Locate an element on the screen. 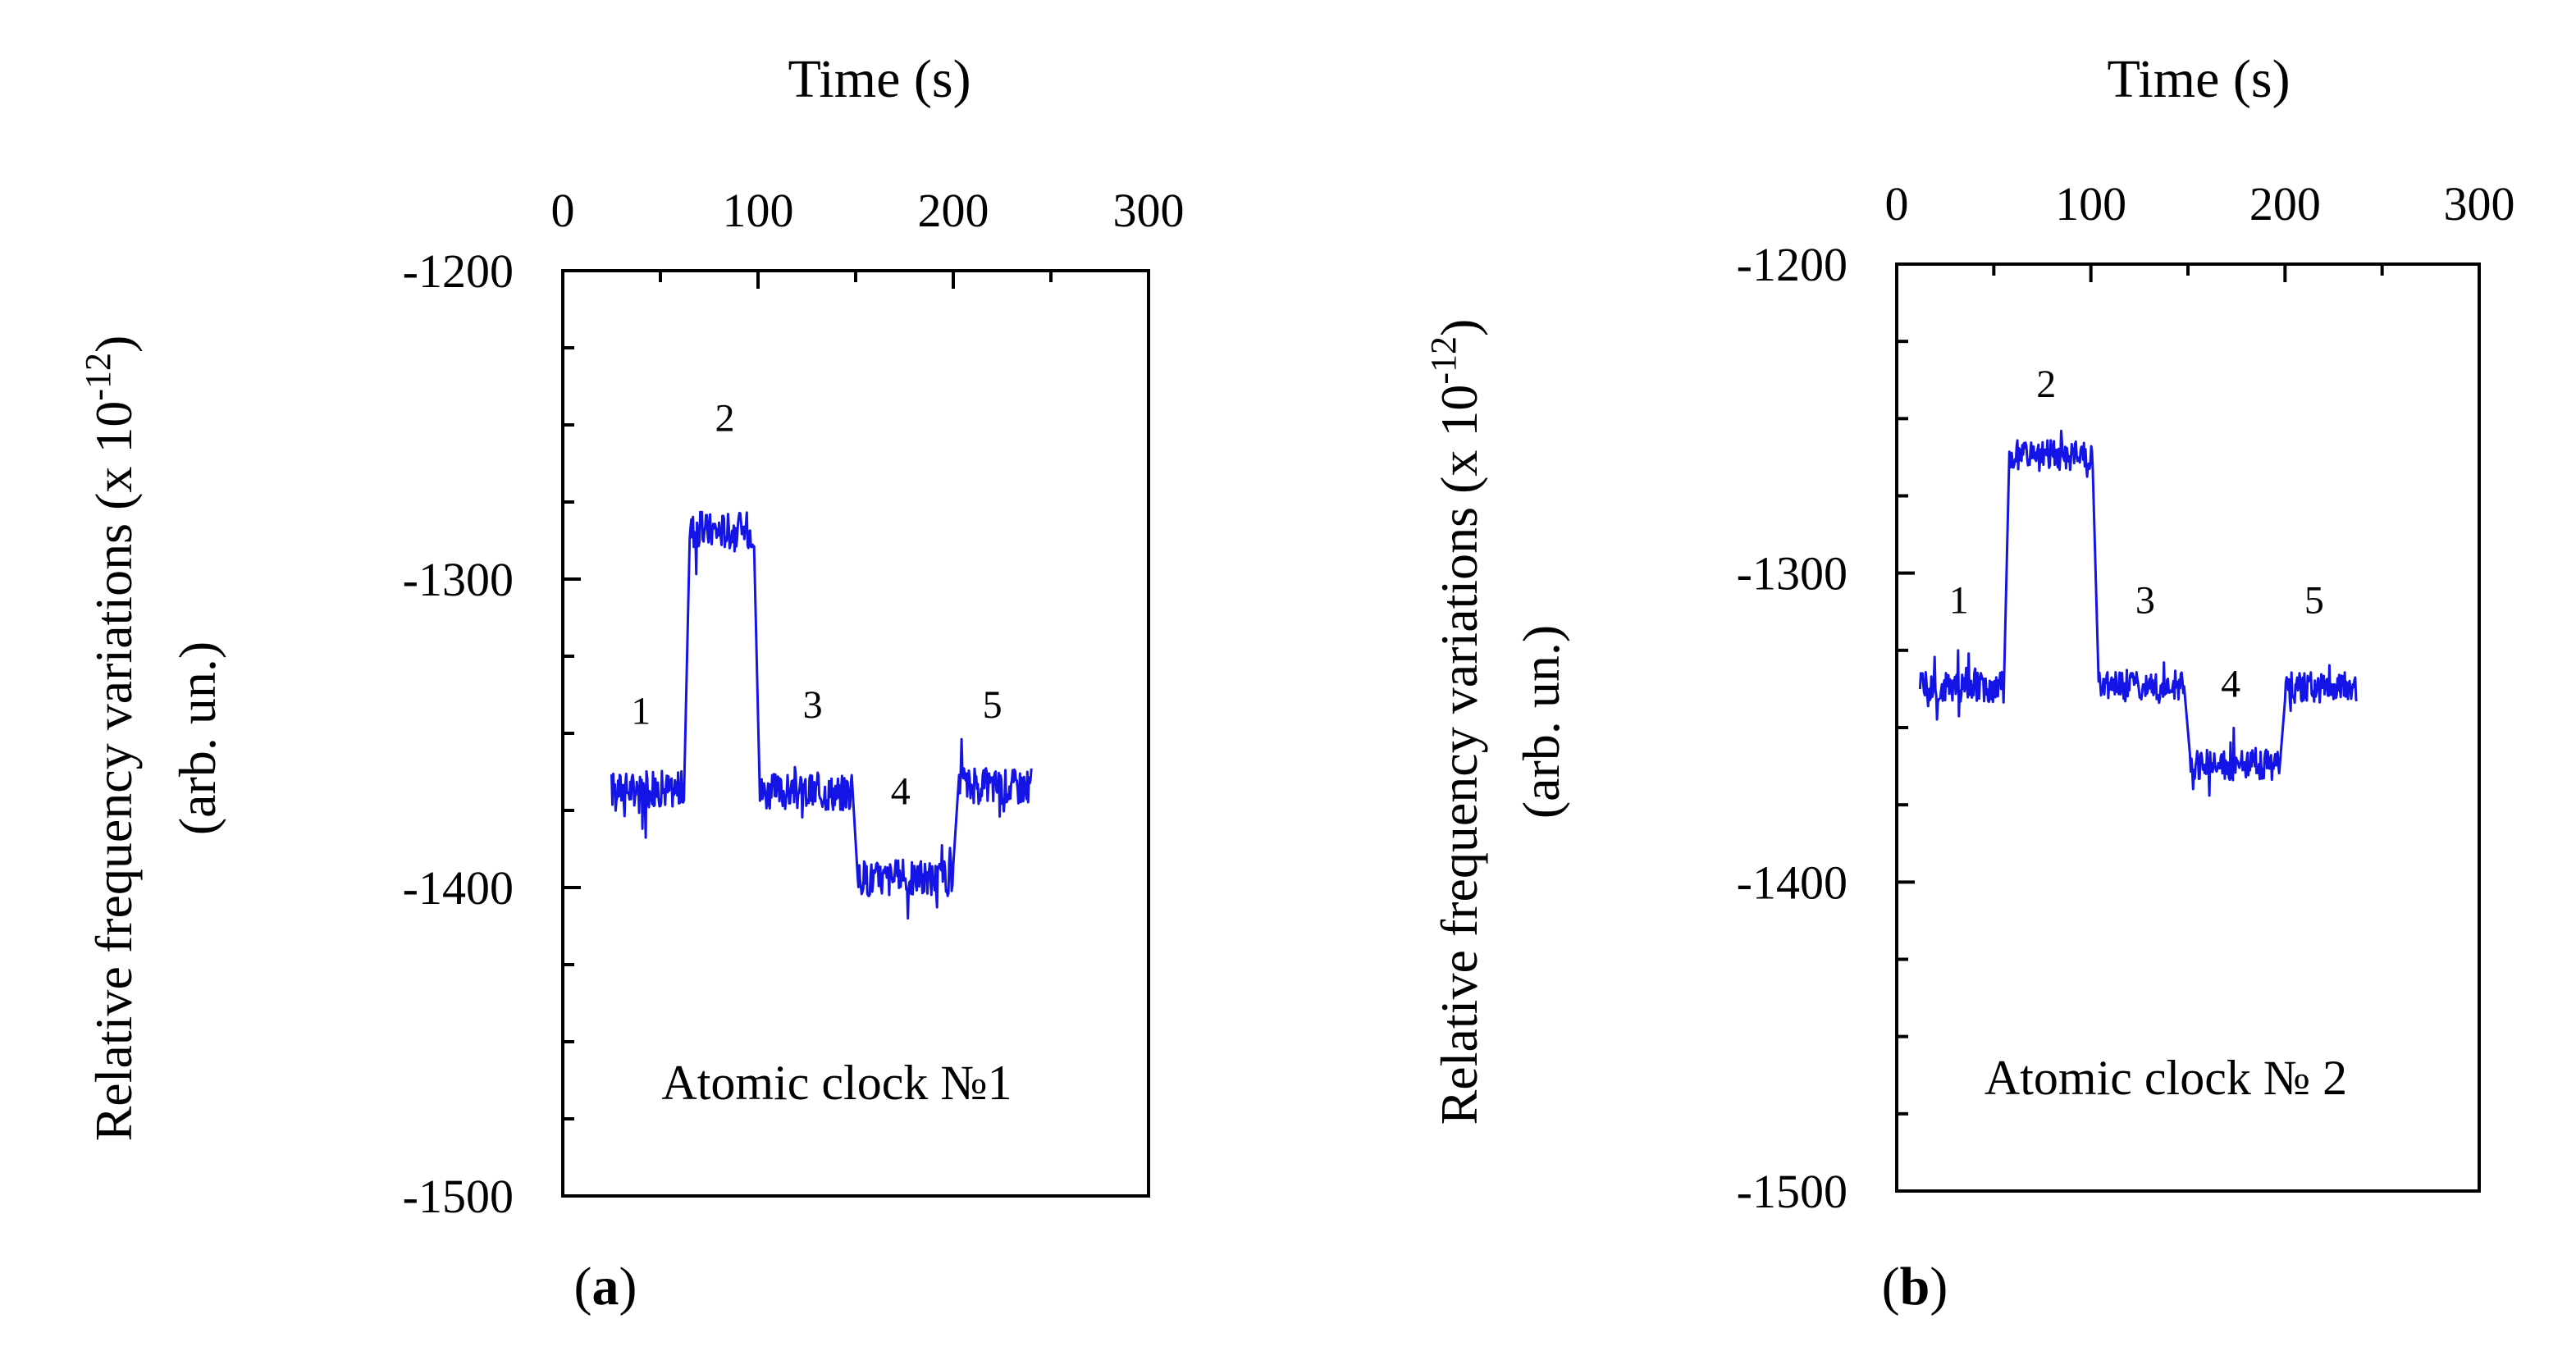 This screenshot has width=2576, height=1360. panel-label: a is located at coordinates (606, 1287).